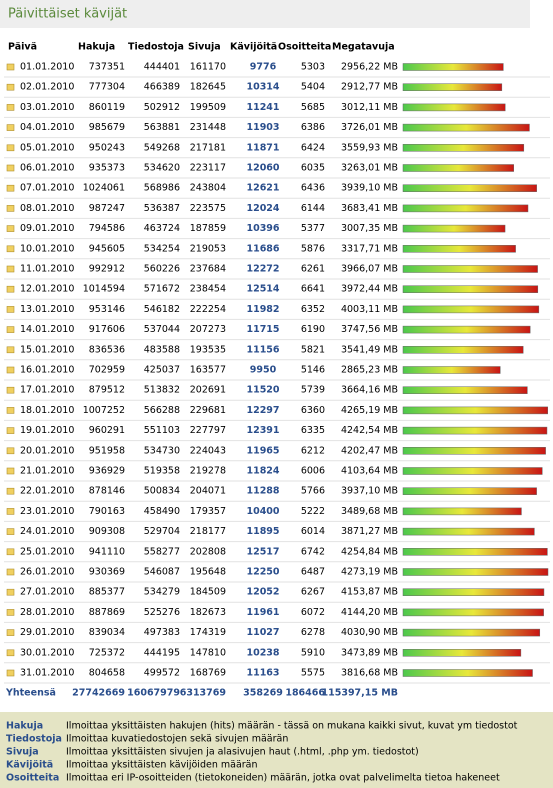 The width and height of the screenshot is (553, 788). Describe the element at coordinates (208, 430) in the screenshot. I see `sivuja: 227797` at that location.